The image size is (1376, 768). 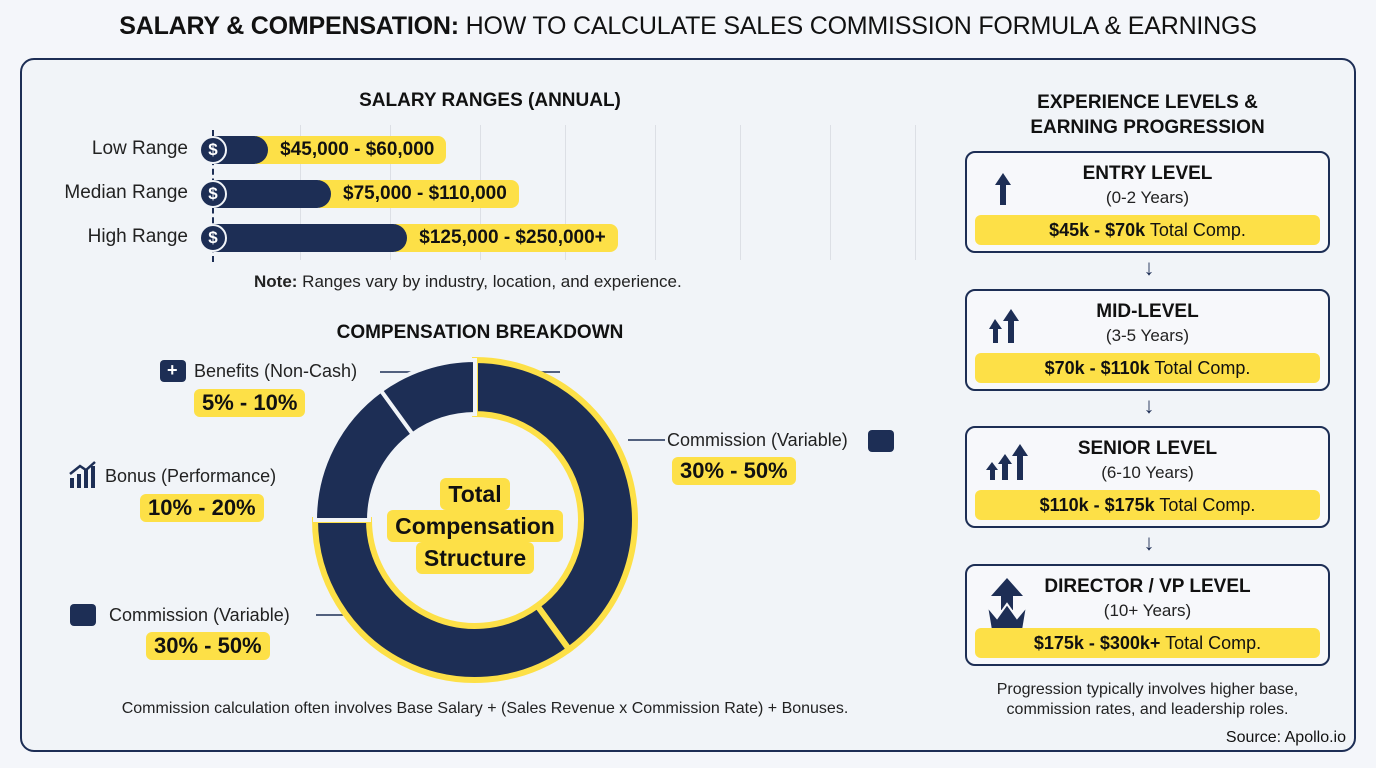 What do you see at coordinates (1147, 505) in the screenshot?
I see `comp-range-bar: $110k - $175k Total Comp.` at bounding box center [1147, 505].